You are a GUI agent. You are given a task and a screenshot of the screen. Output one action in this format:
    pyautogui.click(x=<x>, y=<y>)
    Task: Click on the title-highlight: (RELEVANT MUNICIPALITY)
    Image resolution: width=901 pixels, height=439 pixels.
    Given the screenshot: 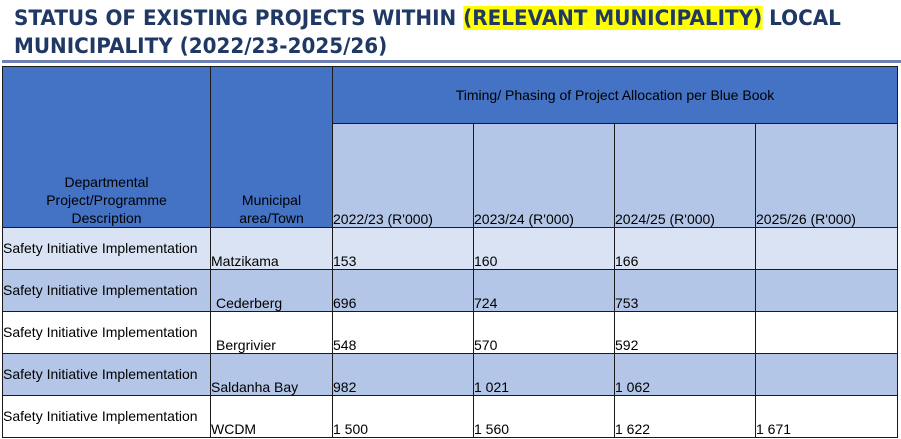 What is the action you would take?
    pyautogui.click(x=613, y=18)
    